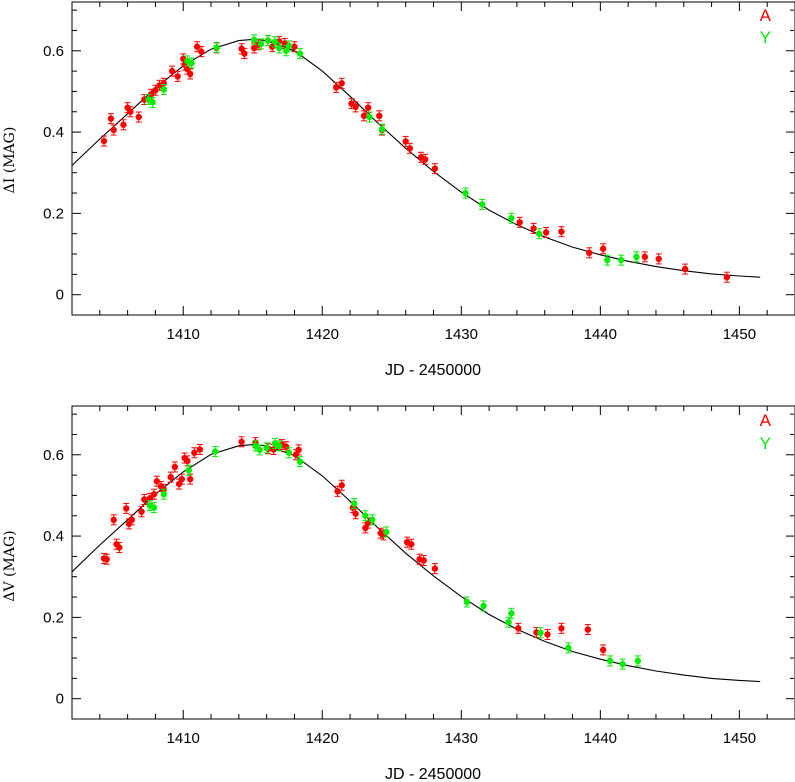 This screenshot has height=782, width=795. Describe the element at coordinates (10, 160) in the screenshot. I see `y-axis-label: ΔI (MAG)` at that location.